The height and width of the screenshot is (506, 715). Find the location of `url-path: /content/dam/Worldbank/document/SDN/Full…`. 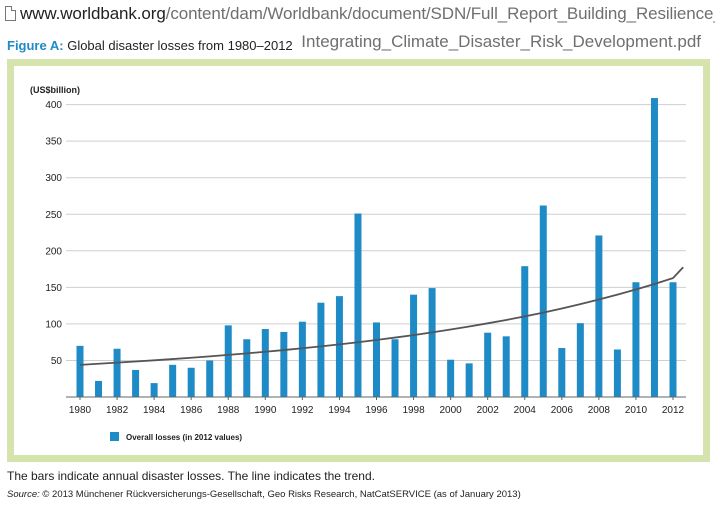

url-path: /content/dam/Worldbank/document/SDN/Full… is located at coordinates (440, 13).